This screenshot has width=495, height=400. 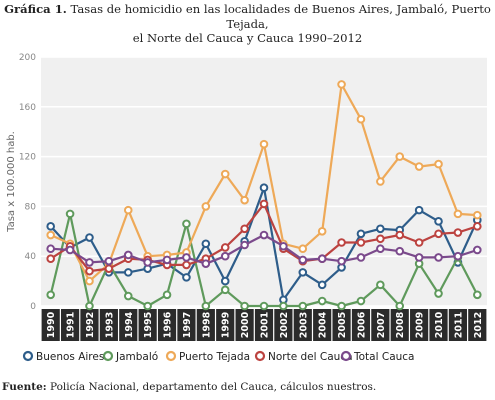 I want to click on legend-label: Puerto Tejada, so click(x=214, y=357).